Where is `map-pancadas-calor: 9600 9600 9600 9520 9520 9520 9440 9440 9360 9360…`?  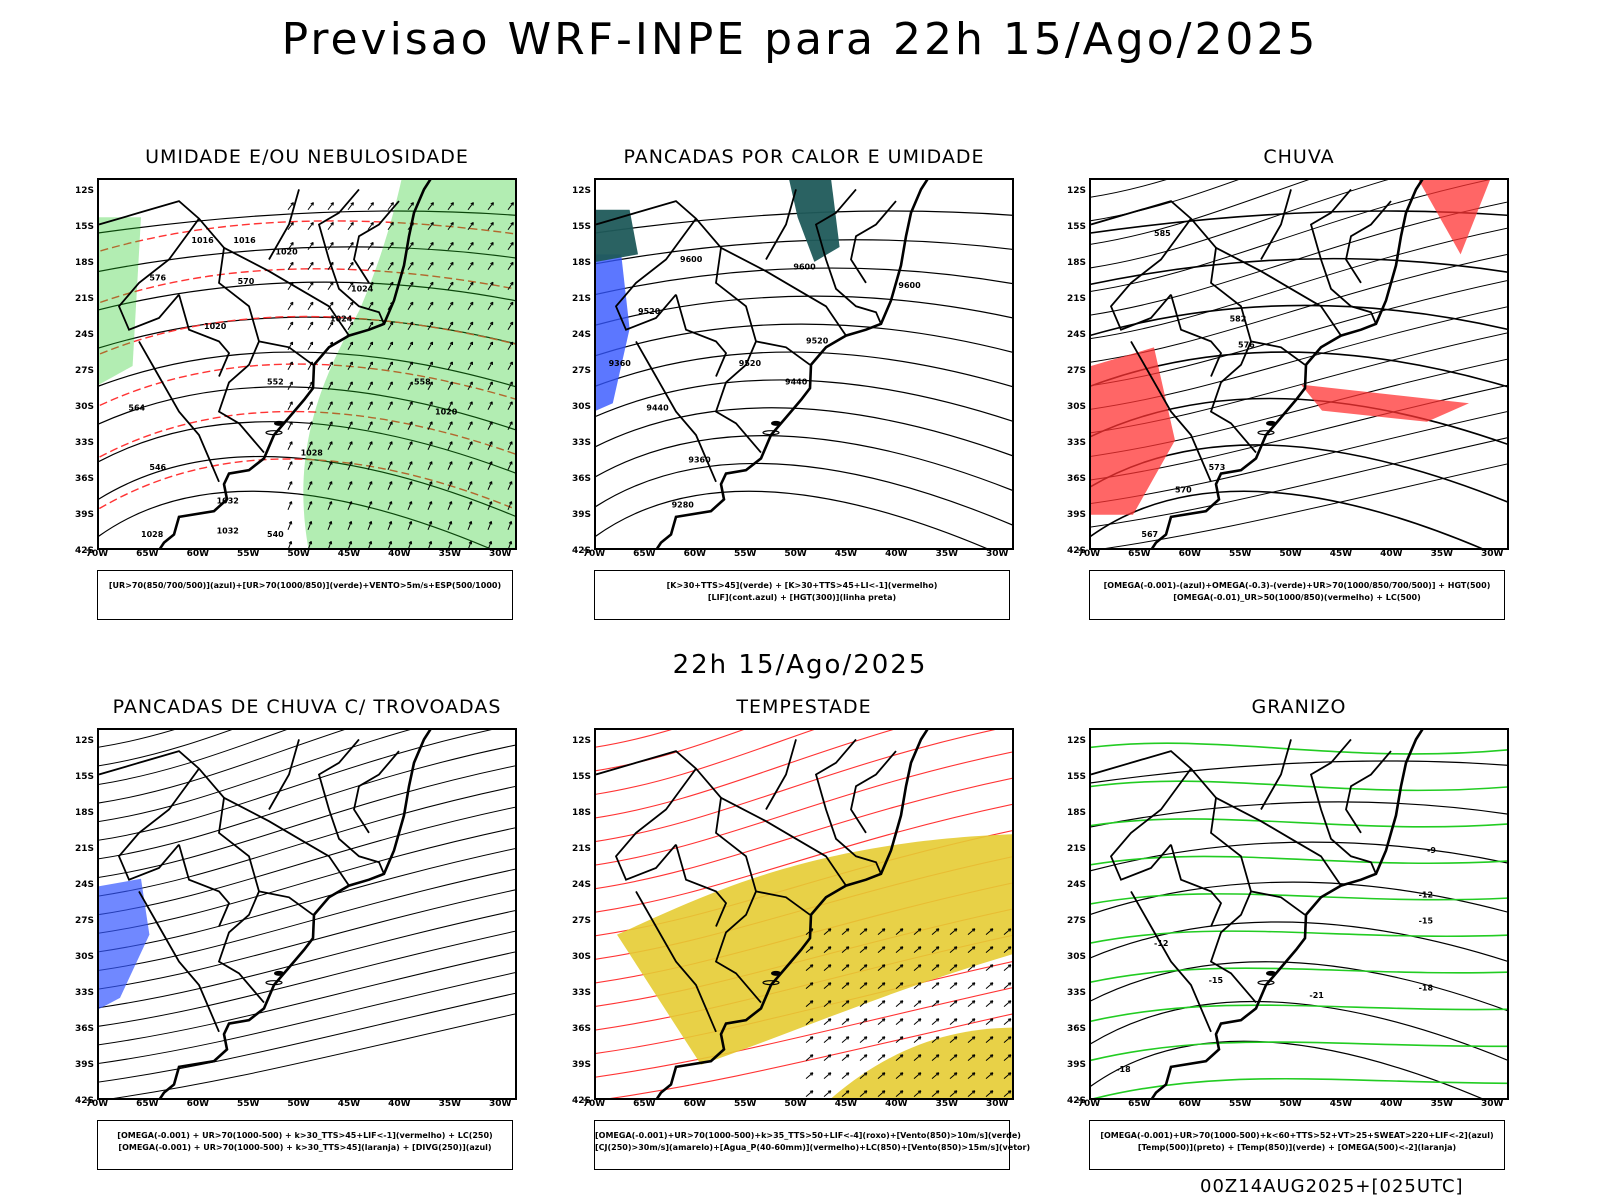 map-pancadas-calor: 9600 9600 9600 9520 9520 9520 9440 9440 9360 9360… is located at coordinates (804, 364).